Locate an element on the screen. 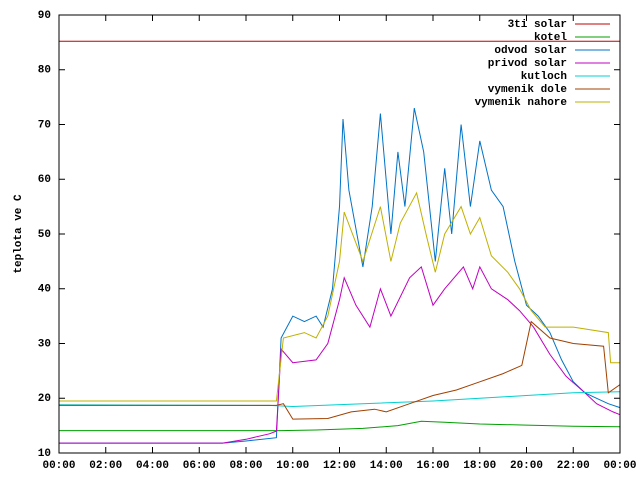  legend-label: kutloch is located at coordinates (544, 77).